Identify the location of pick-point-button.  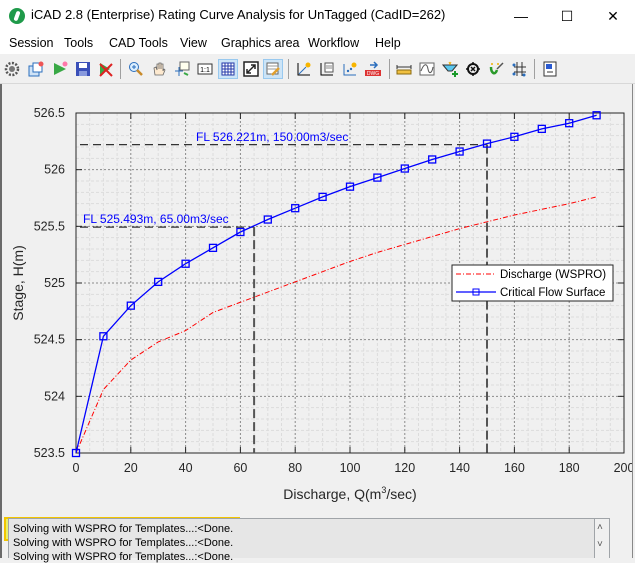
(182, 69).